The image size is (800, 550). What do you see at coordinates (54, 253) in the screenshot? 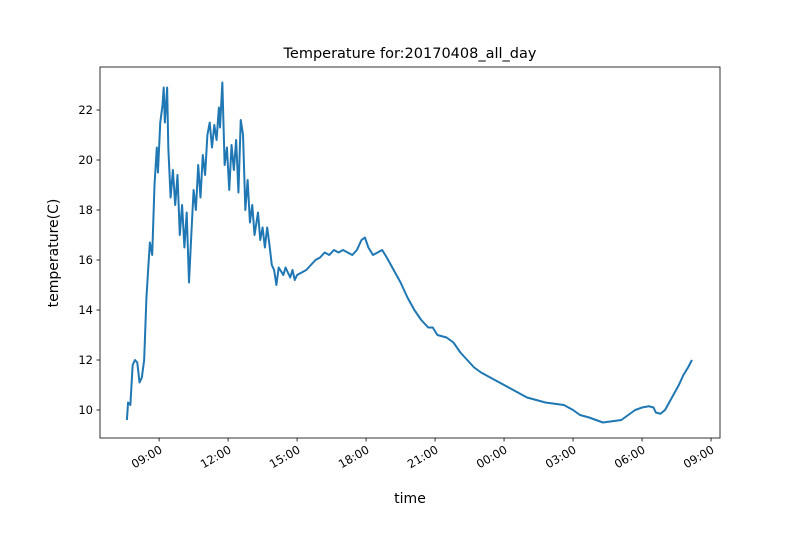
I see `y-axis-label: temperature(C)` at bounding box center [54, 253].